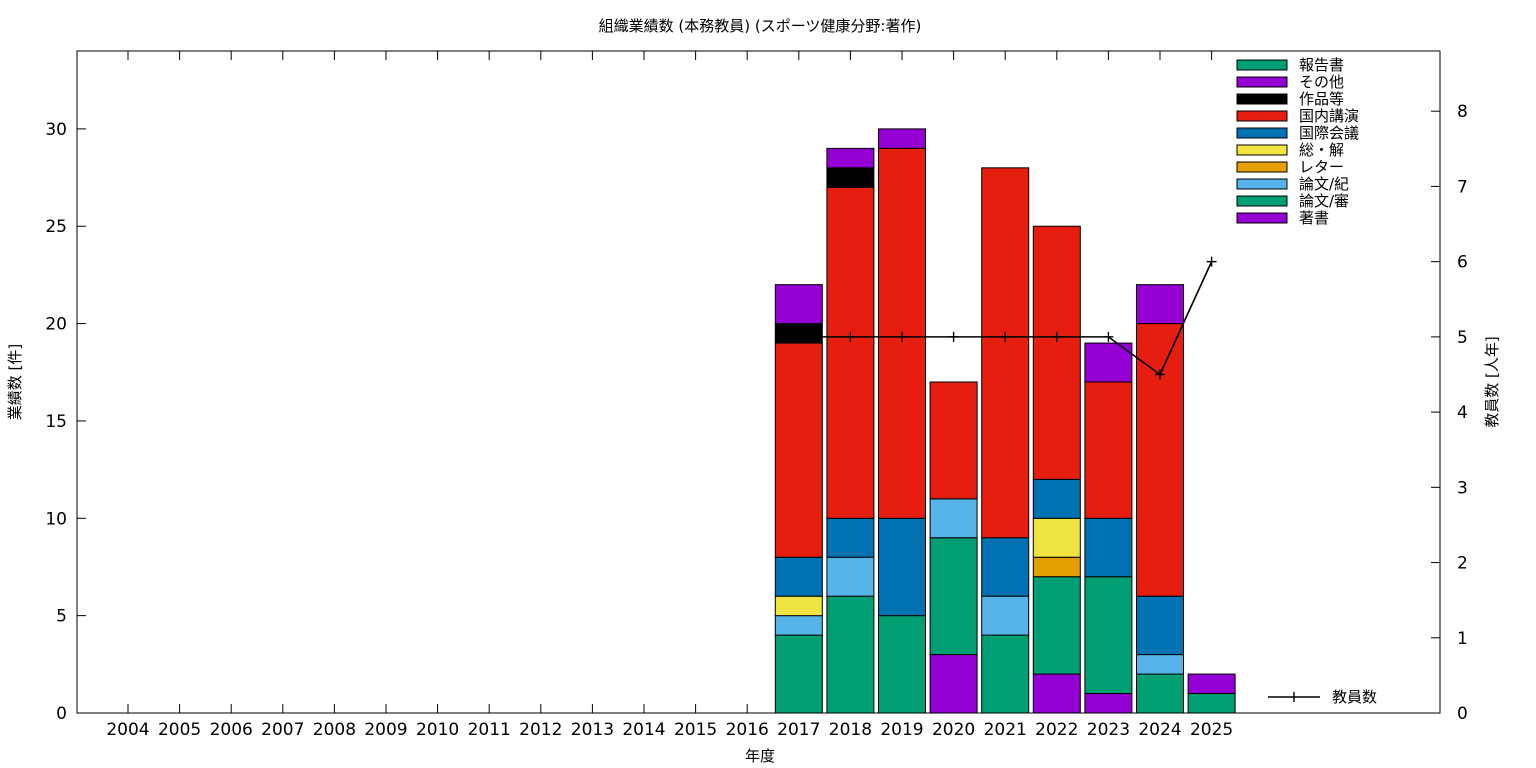 The height and width of the screenshot is (768, 1536). Describe the element at coordinates (1329, 116) in the screenshot. I see `legend-label: 国内講演` at that location.